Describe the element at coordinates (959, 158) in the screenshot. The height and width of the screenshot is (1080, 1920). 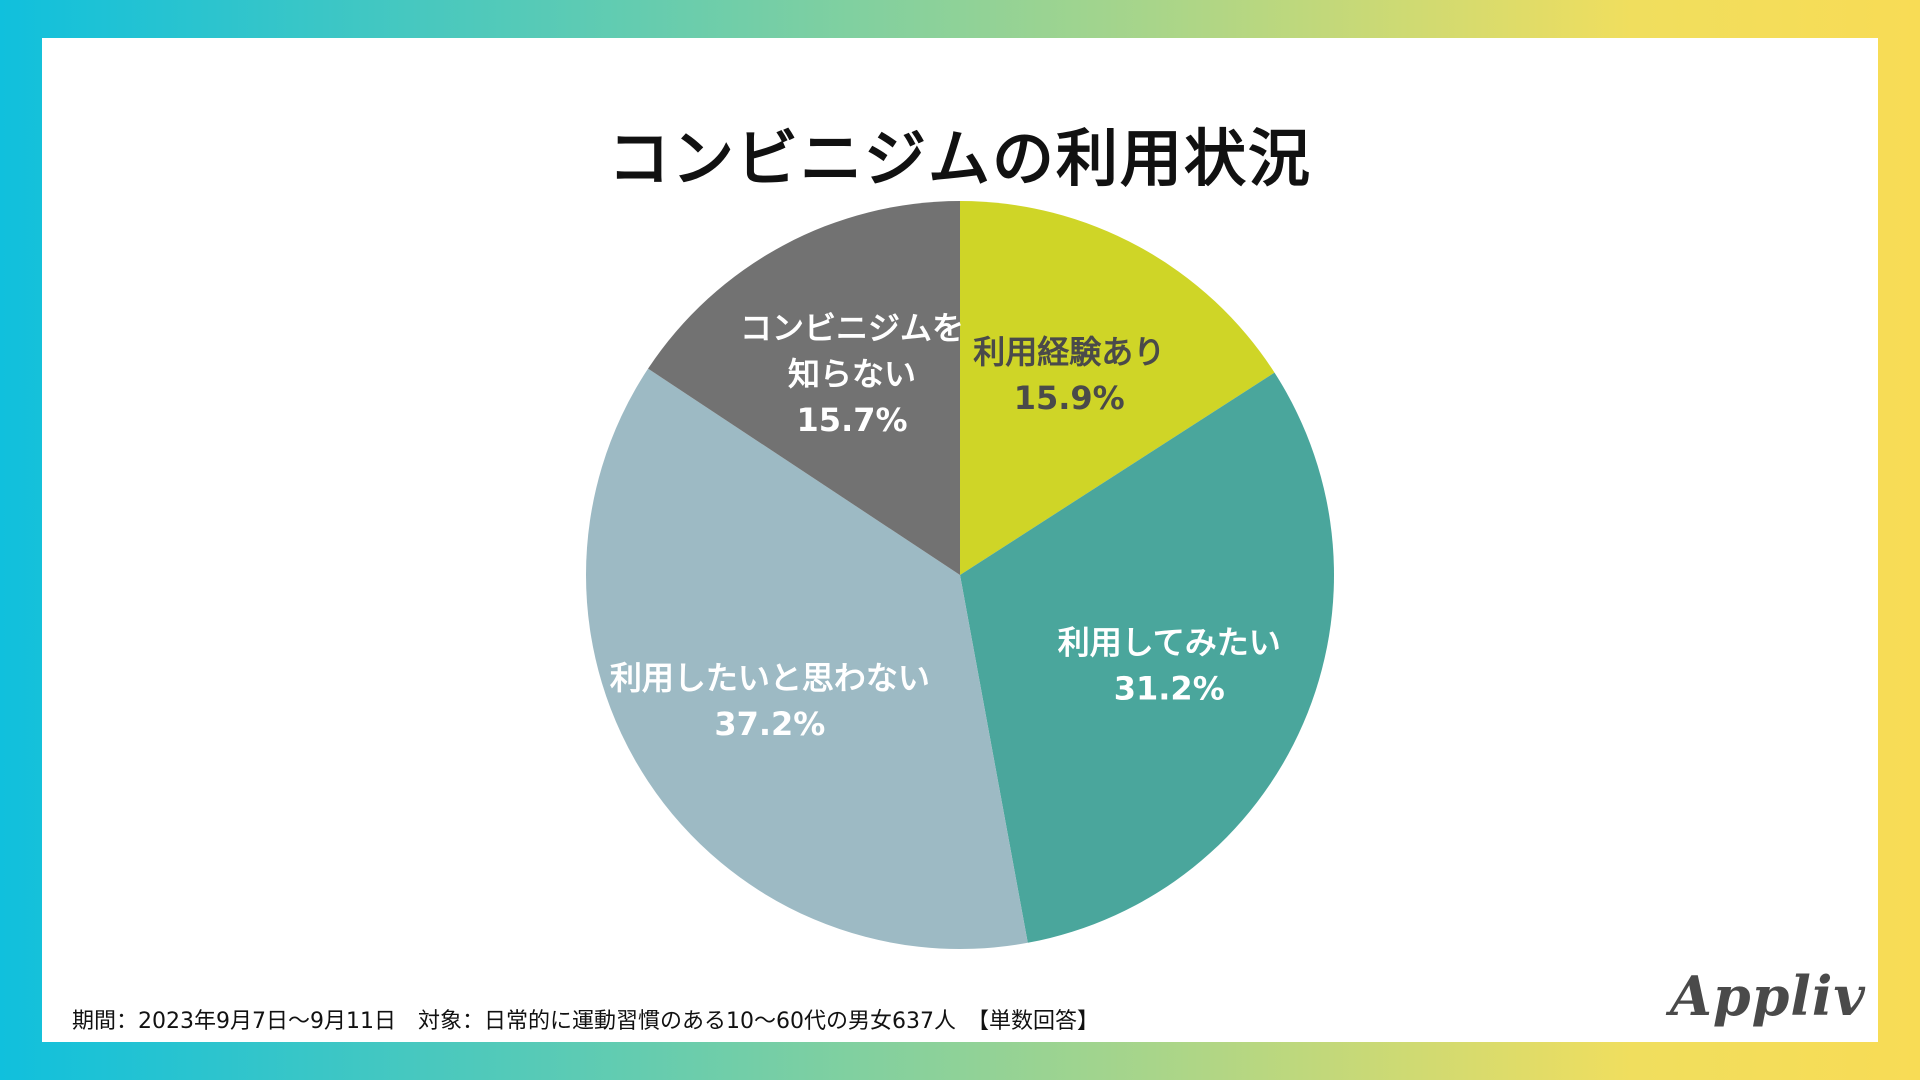
I see `chart-title: コンビニジムの利用状況` at that location.